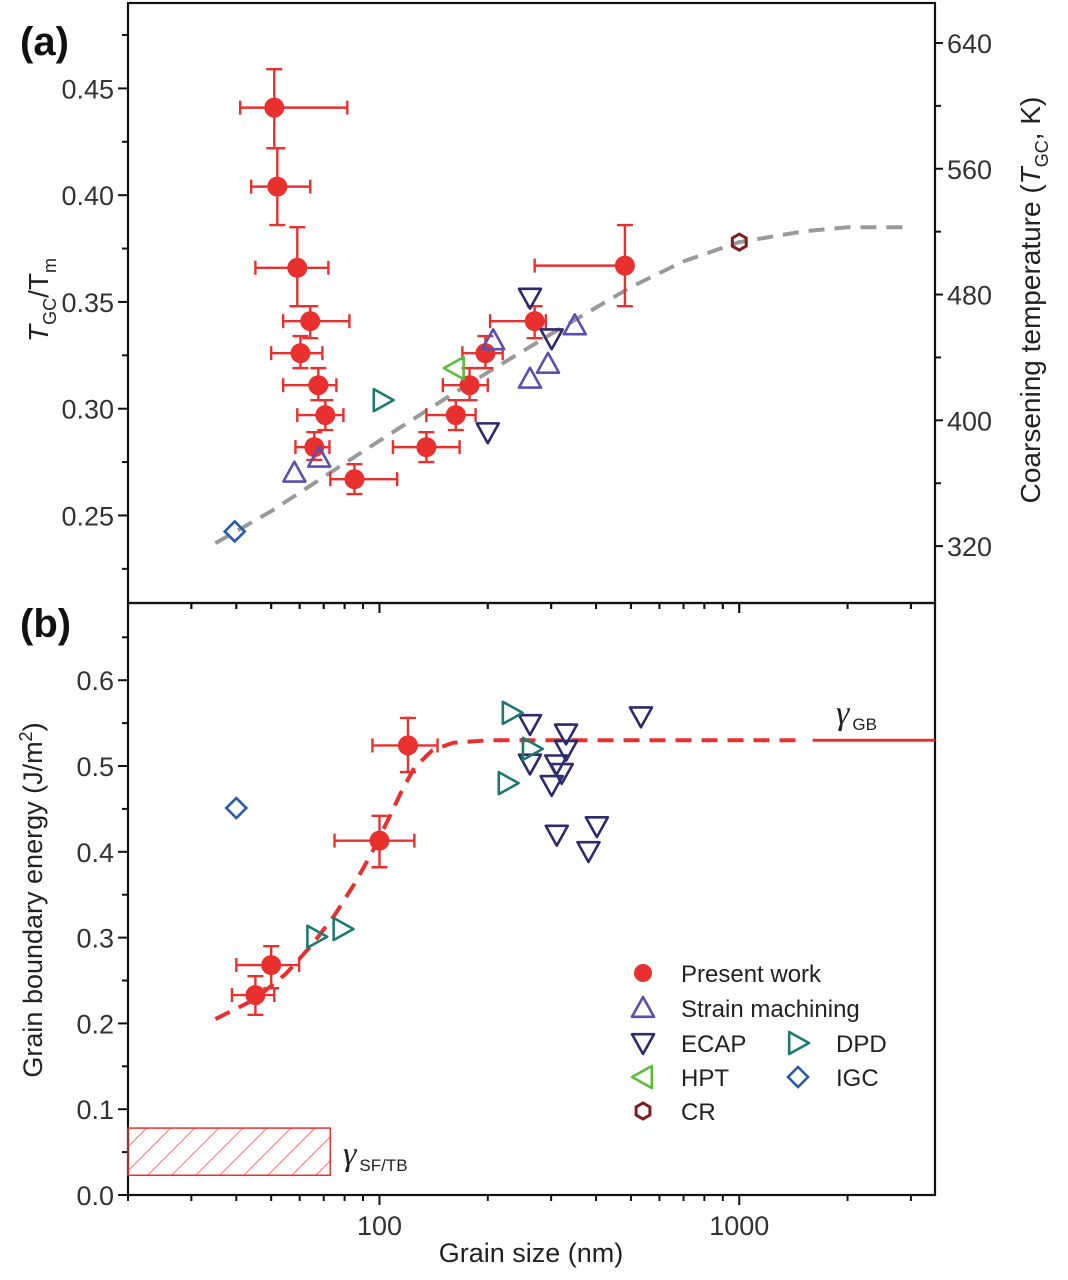 This screenshot has height=1280, width=1068. Describe the element at coordinates (739, 242) in the screenshot. I see `series-cr` at that location.